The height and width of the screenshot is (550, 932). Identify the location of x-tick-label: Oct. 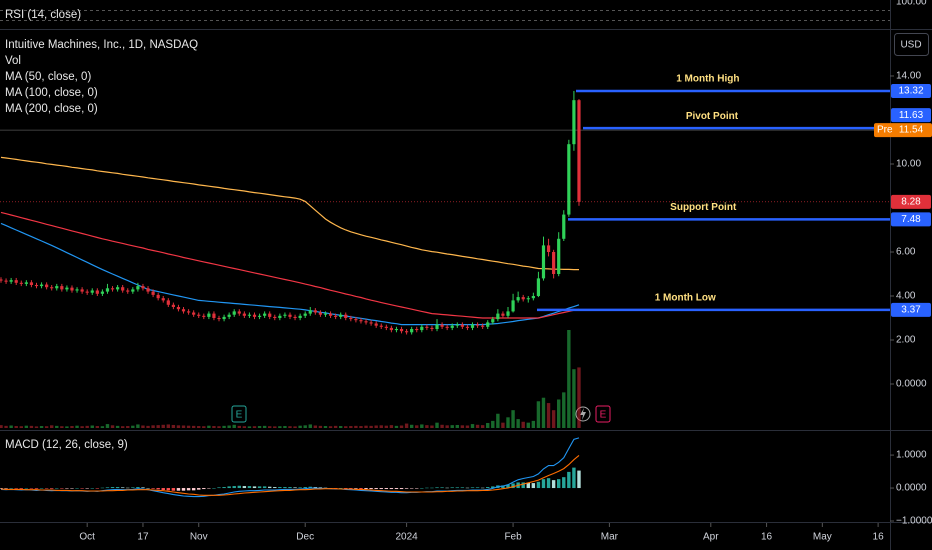
(87, 537).